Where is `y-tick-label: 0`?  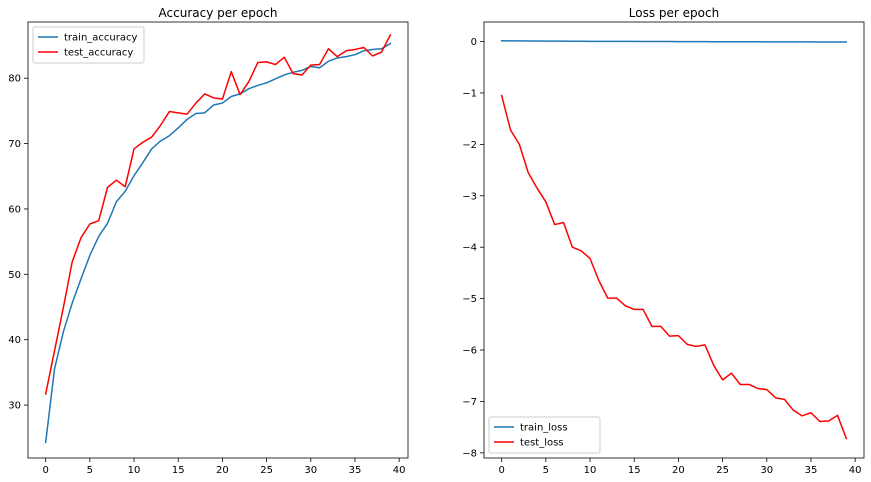
y-tick-label: 0 is located at coordinates (474, 42).